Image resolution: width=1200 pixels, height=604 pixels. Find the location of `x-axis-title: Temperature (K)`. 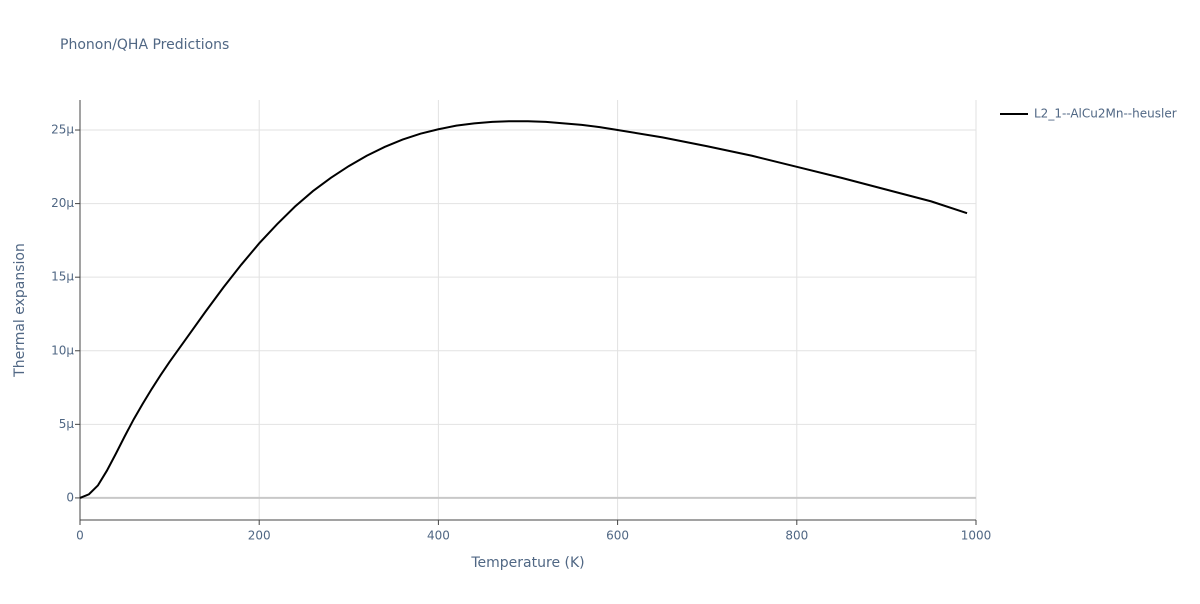

x-axis-title: Temperature (K) is located at coordinates (527, 563).